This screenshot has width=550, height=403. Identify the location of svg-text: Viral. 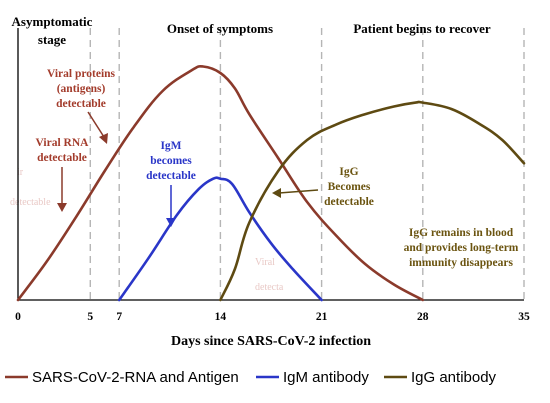
(265, 262).